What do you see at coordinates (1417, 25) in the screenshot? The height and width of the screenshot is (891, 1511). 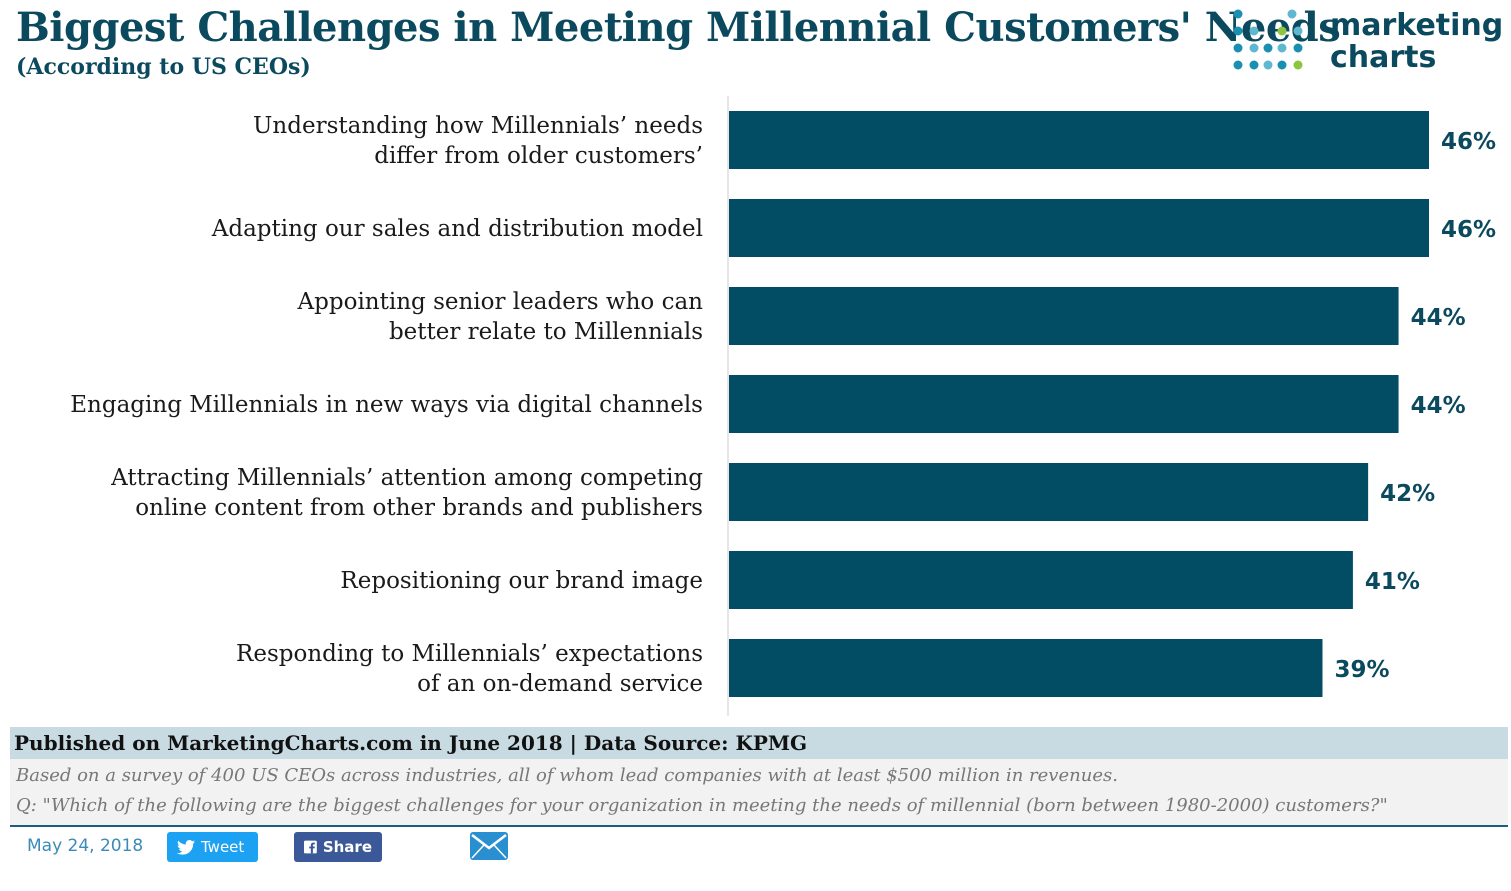 I see `logo-line-1: marketing` at bounding box center [1417, 25].